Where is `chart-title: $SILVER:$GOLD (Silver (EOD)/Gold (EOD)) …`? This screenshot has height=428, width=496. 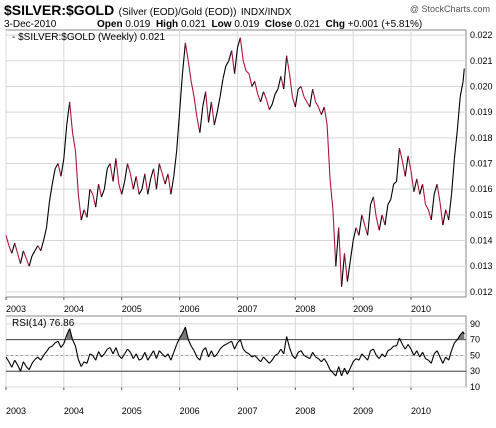 chart-title: $SILVER:$GOLD (Silver (EOD)/Gold (EOD)) … is located at coordinates (147, 11).